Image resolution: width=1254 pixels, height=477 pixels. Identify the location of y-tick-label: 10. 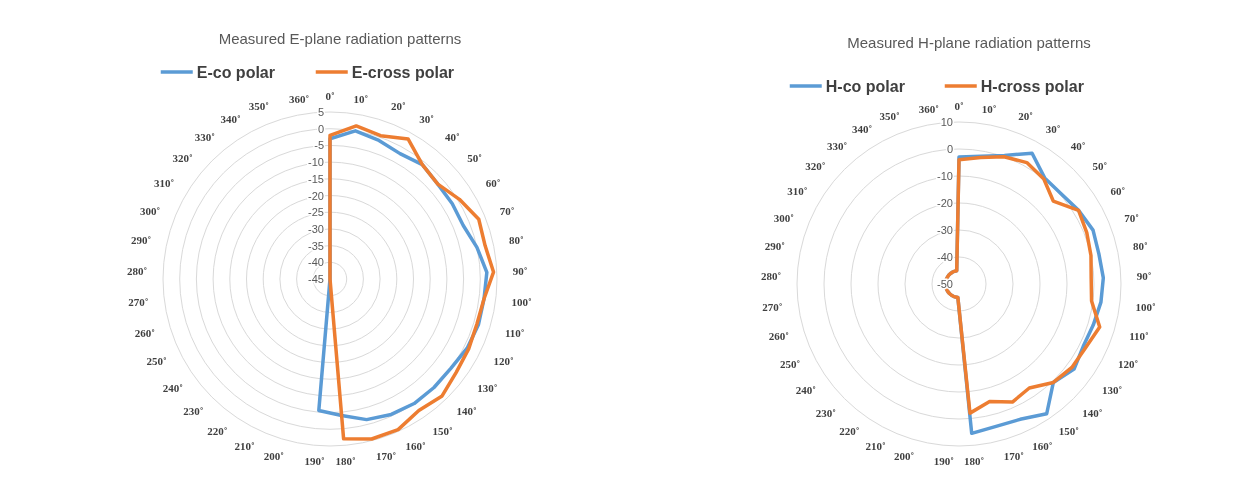
(946, 122).